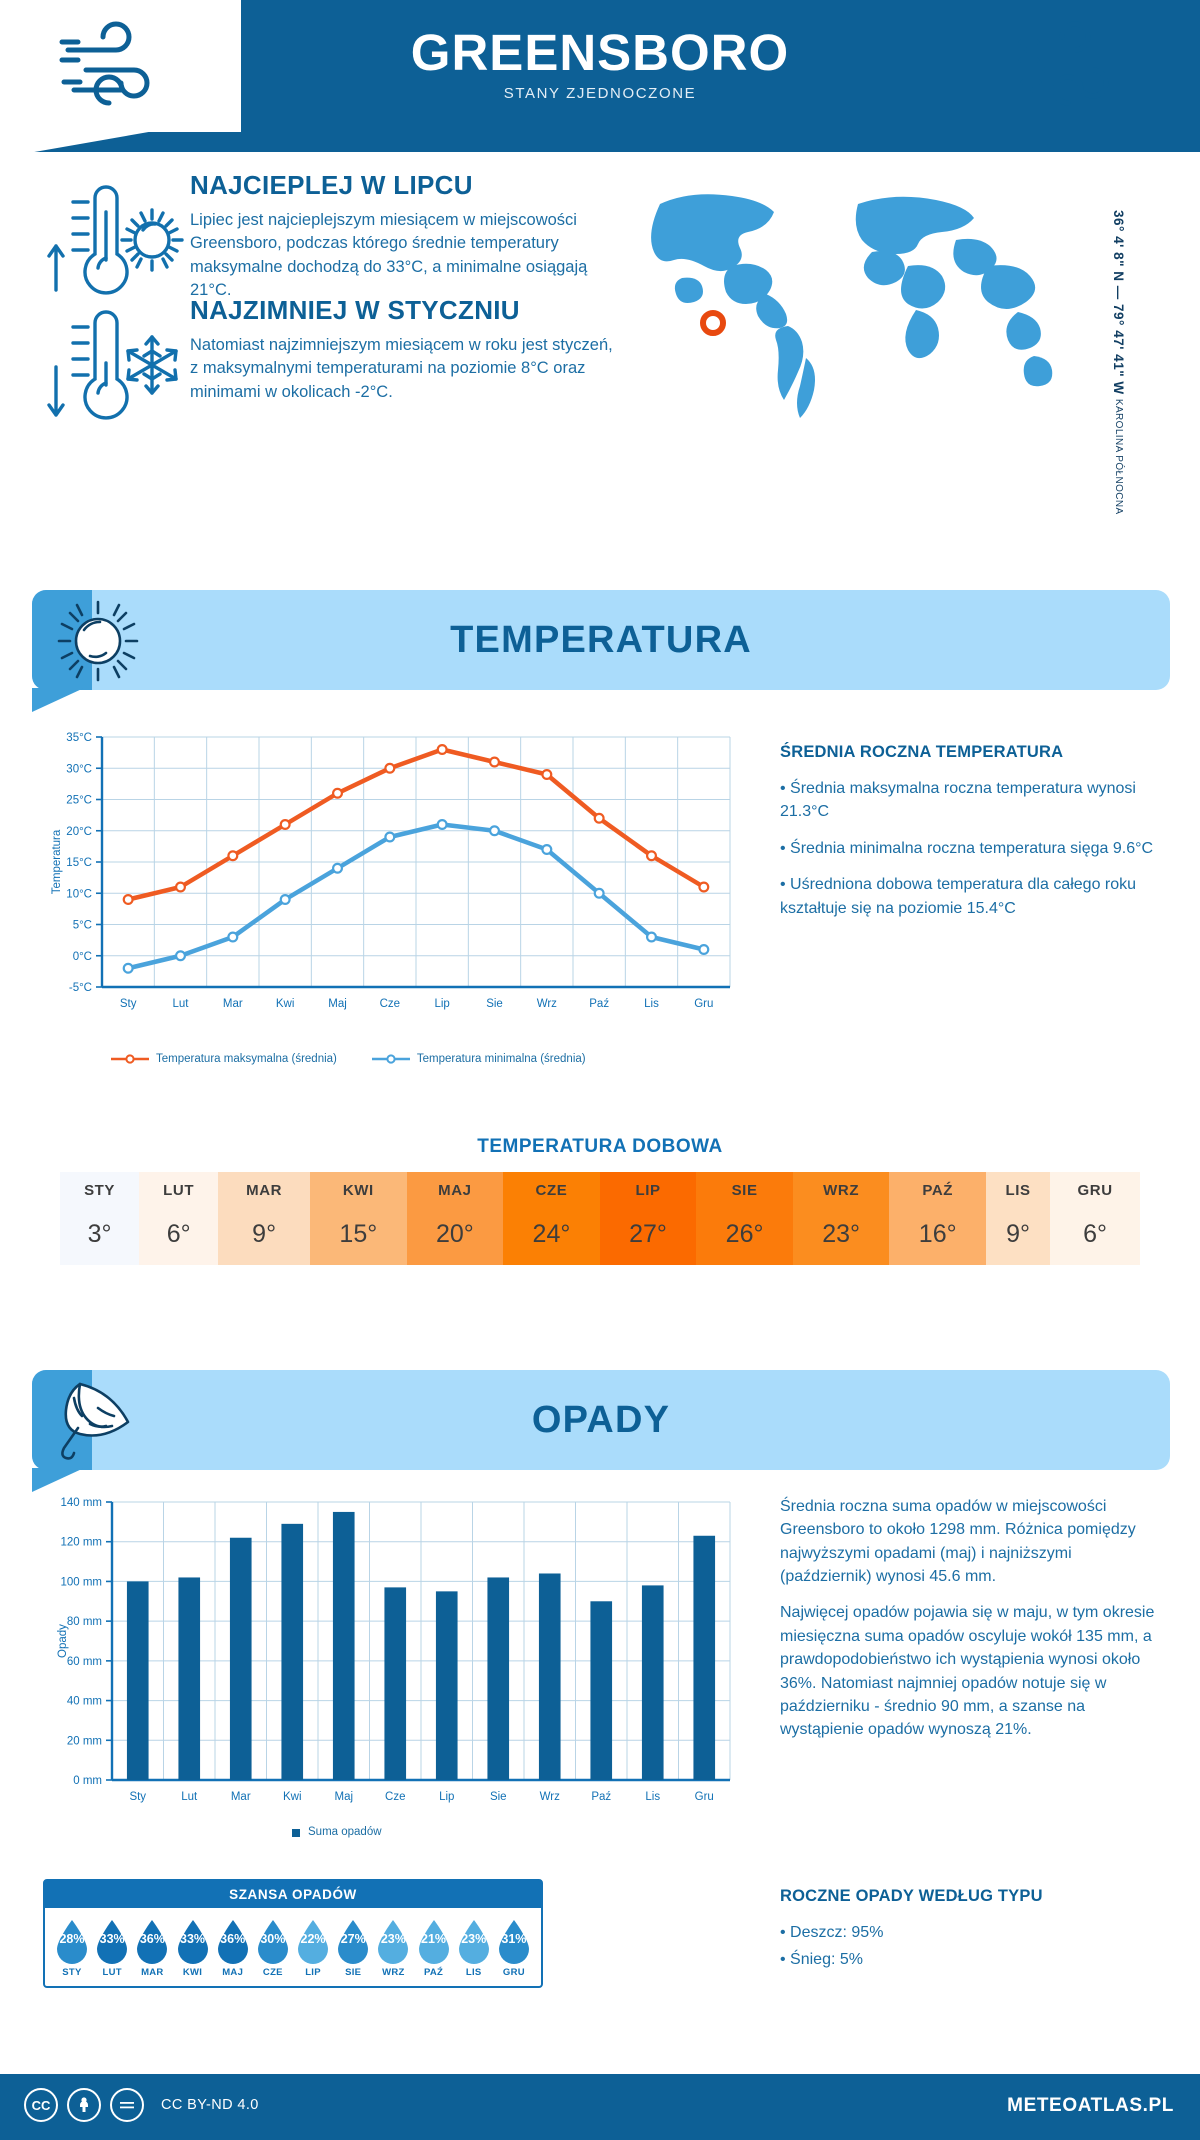 This screenshot has width=1200, height=2140. What do you see at coordinates (79, 769) in the screenshot?
I see `y-tick-label: 30°C` at bounding box center [79, 769].